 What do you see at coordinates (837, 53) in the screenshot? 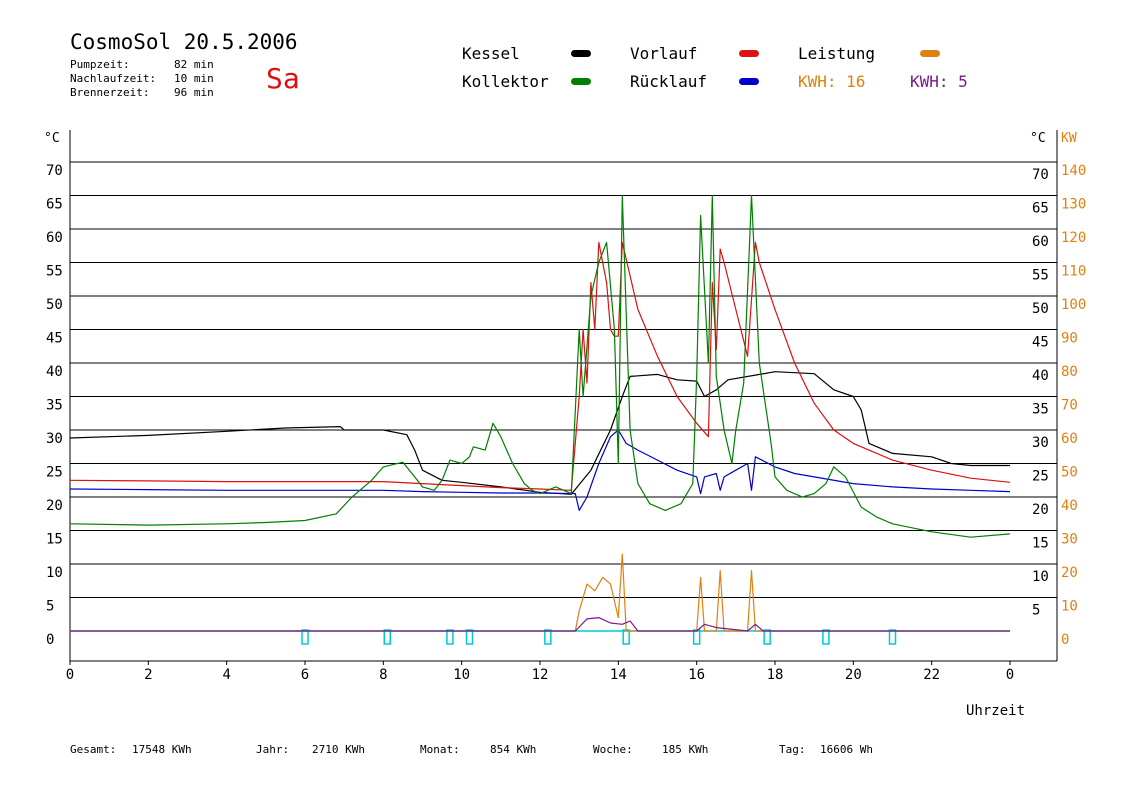
I see `legend-leistung-label: Leistung` at bounding box center [837, 53].